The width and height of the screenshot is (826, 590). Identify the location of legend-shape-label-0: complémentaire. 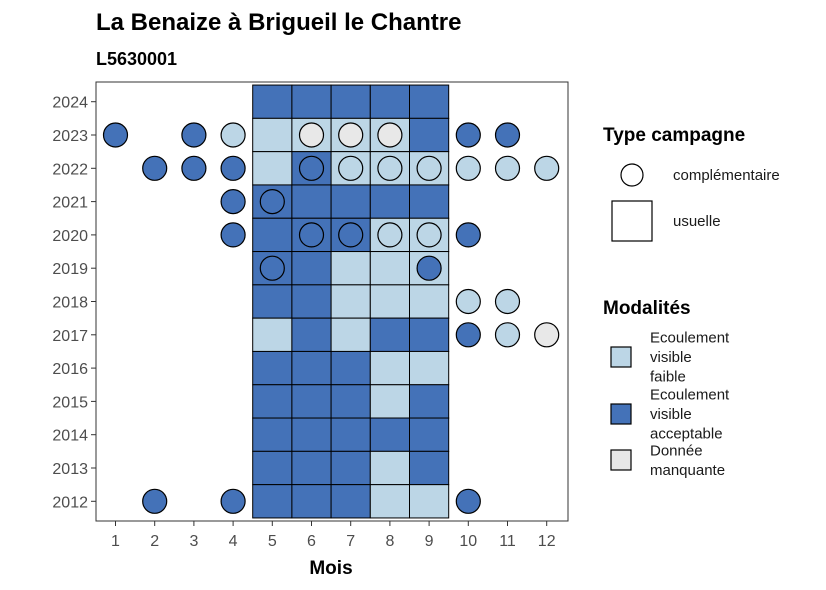
(726, 175).